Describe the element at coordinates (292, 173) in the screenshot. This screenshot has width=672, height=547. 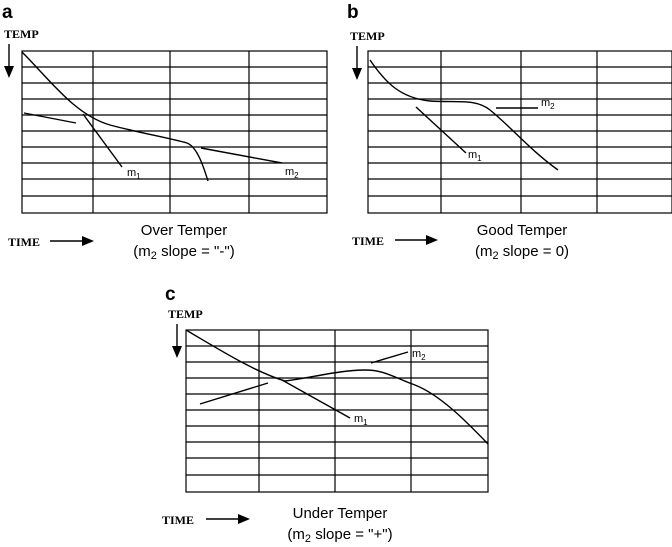
I see `panel-a-m2-label: m2` at that location.